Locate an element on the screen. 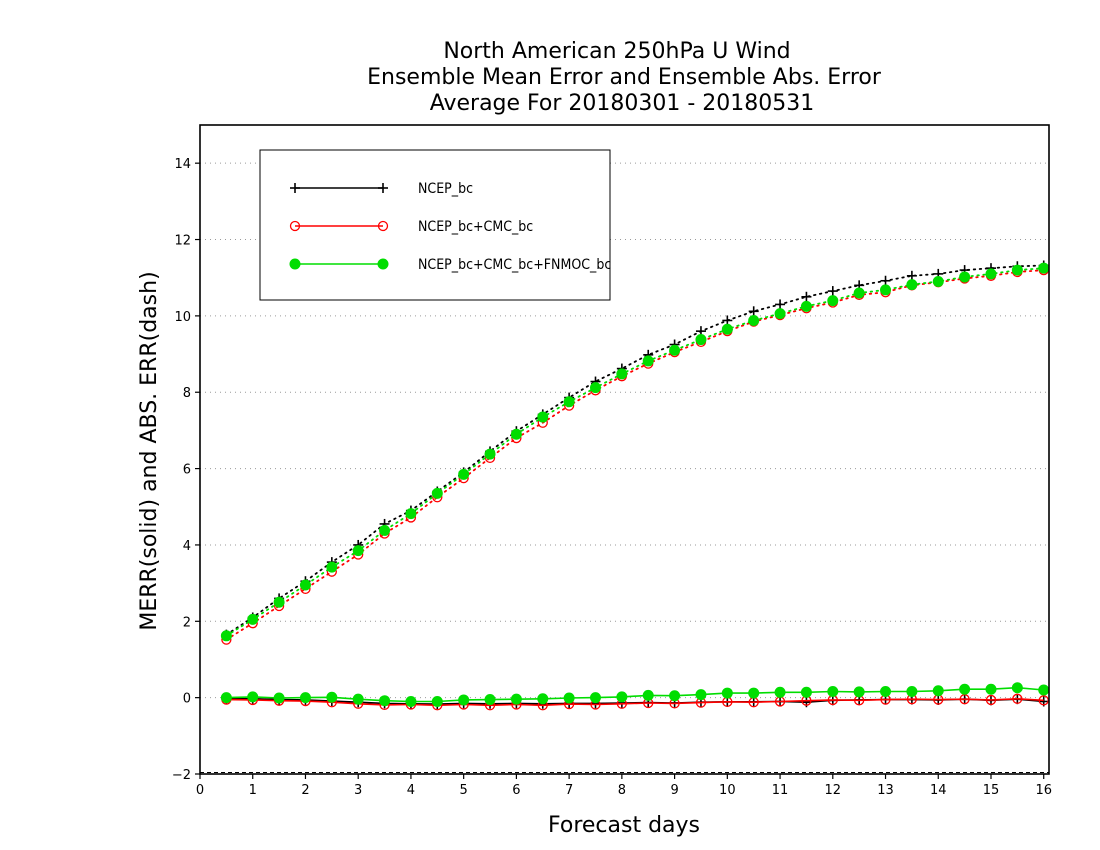 This screenshot has width=1100, height=850. legend-label: NCEP_bc+CMC_bc is located at coordinates (475, 227).